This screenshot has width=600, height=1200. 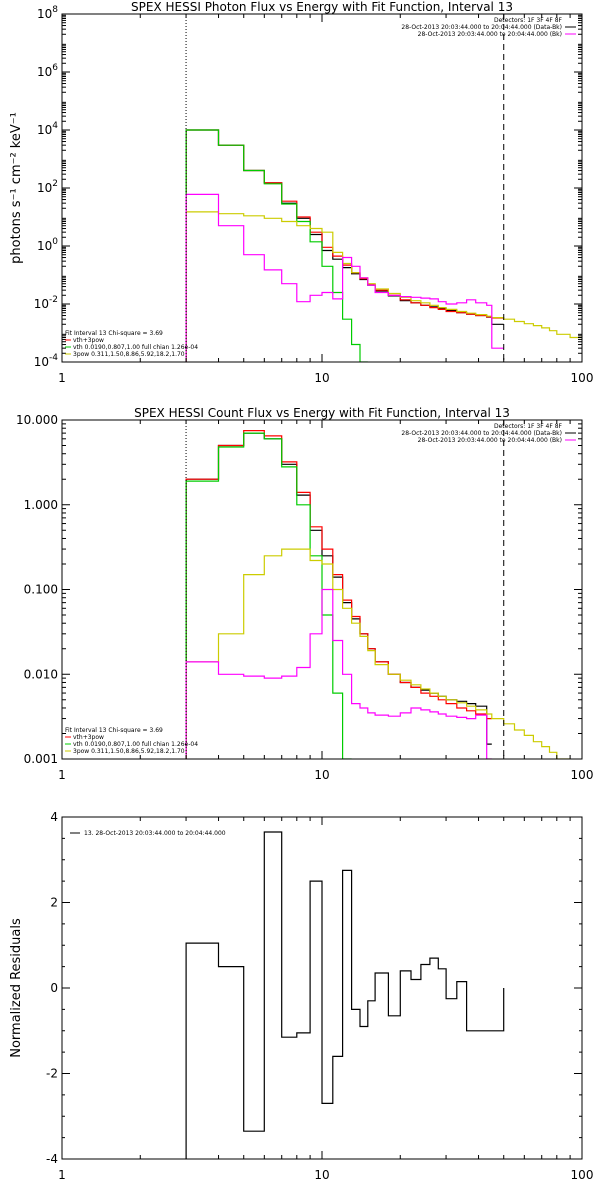 I want to click on y-axis-label: photons s⁻¹ cm⁻² keV⁻¹, so click(x=16, y=188).